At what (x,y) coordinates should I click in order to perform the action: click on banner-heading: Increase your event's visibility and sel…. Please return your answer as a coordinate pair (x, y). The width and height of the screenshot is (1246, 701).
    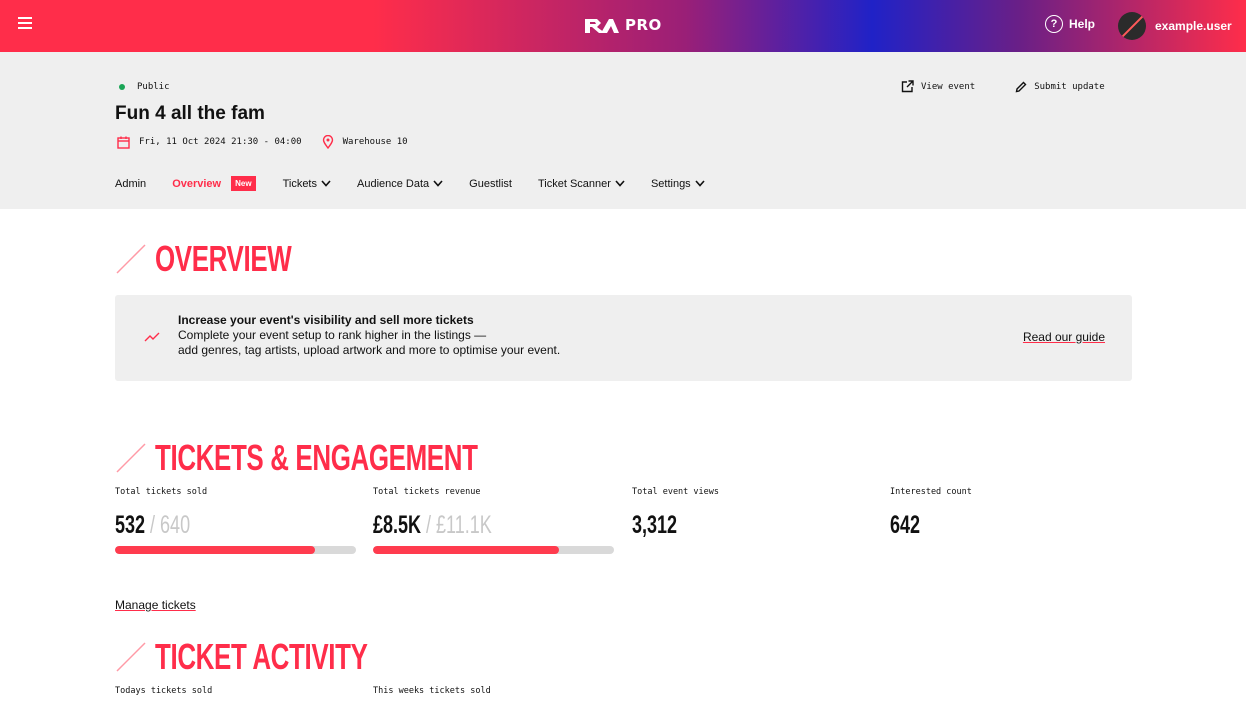
    Looking at the image, I should click on (326, 320).